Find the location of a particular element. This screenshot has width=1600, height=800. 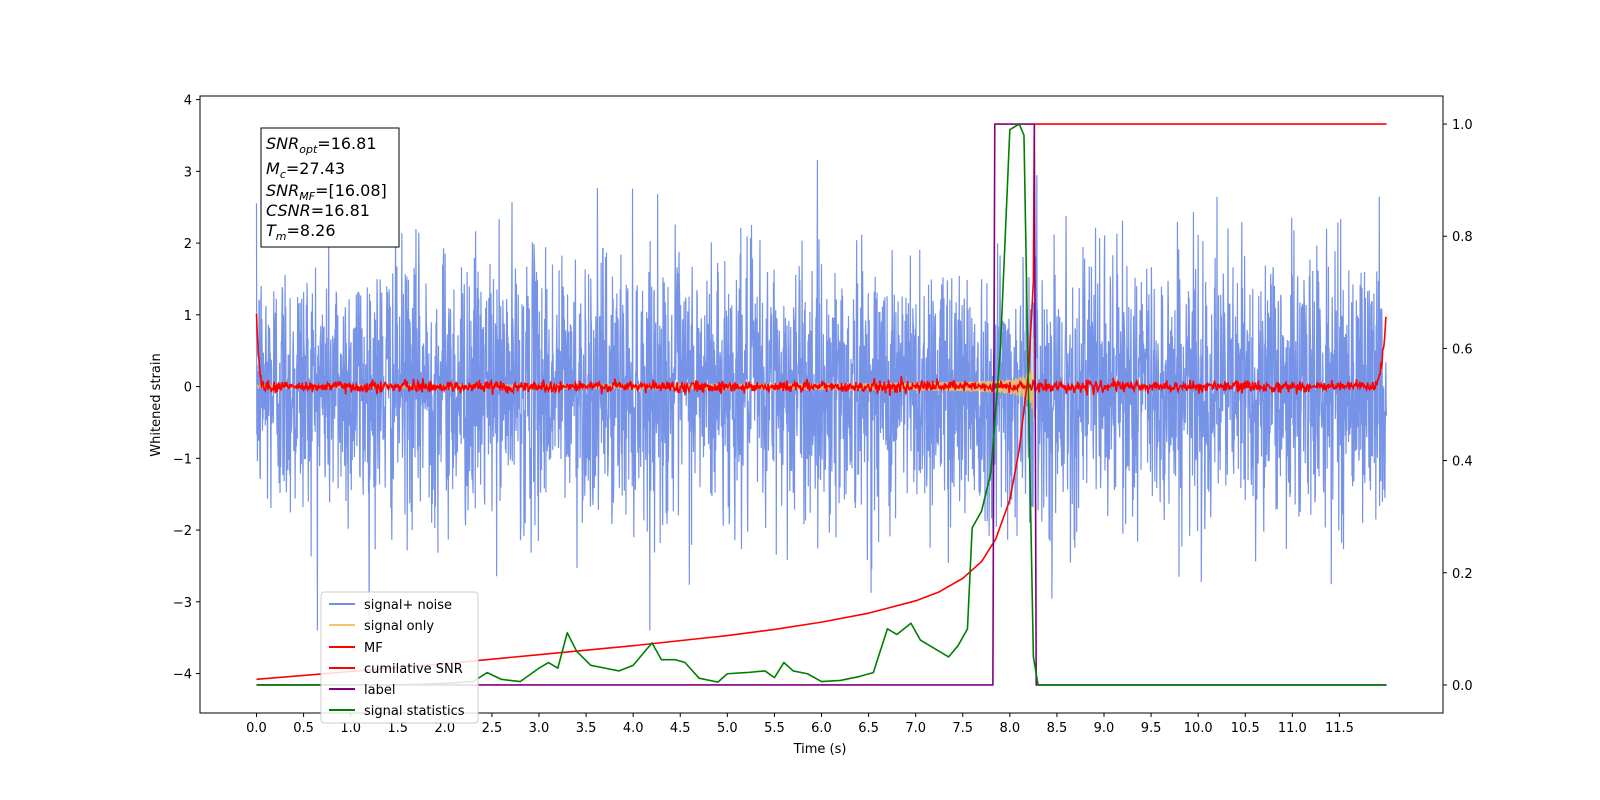

x-tick-label: 0.5 is located at coordinates (303, 728).